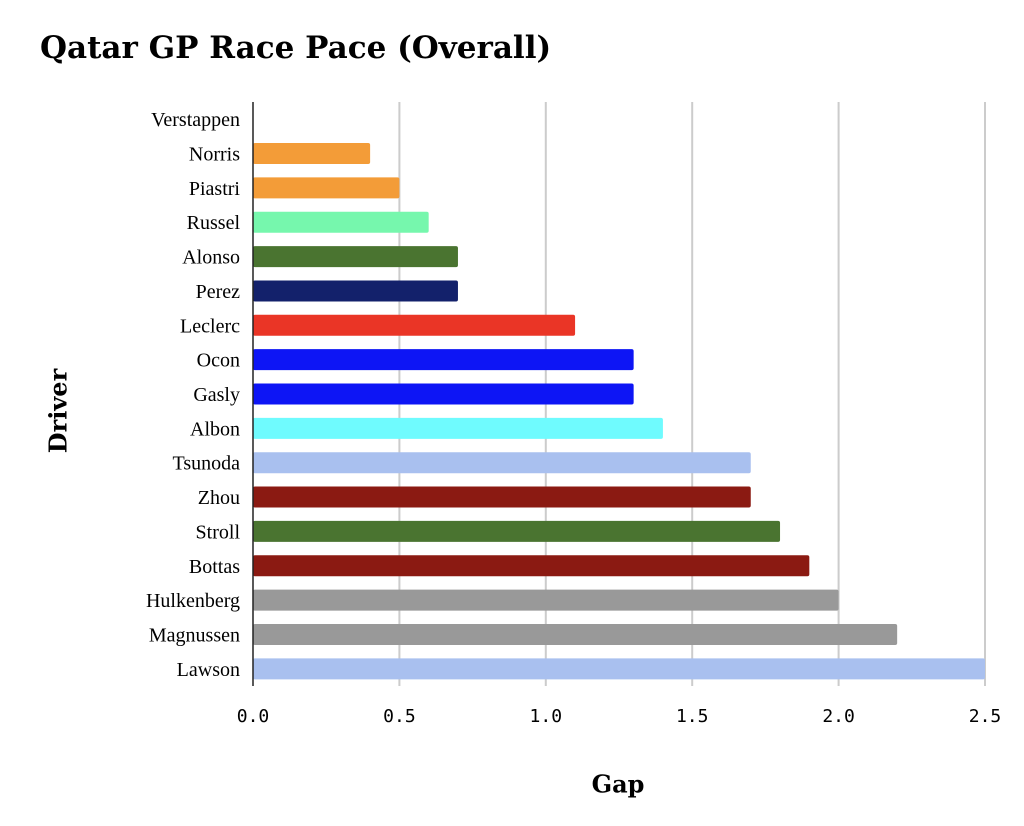 This screenshot has height=826, width=1024. I want to click on y-category-label: Gasly, so click(216, 395).